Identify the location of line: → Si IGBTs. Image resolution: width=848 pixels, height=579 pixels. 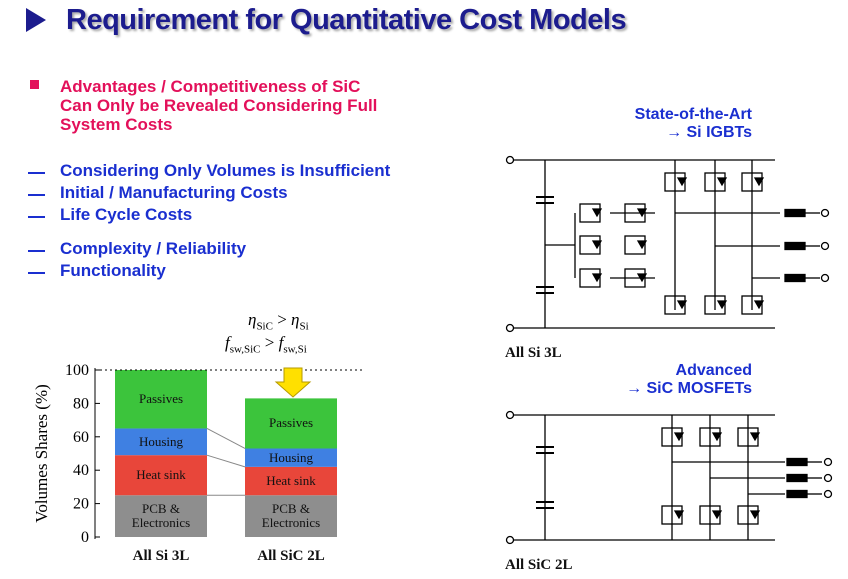
(709, 132).